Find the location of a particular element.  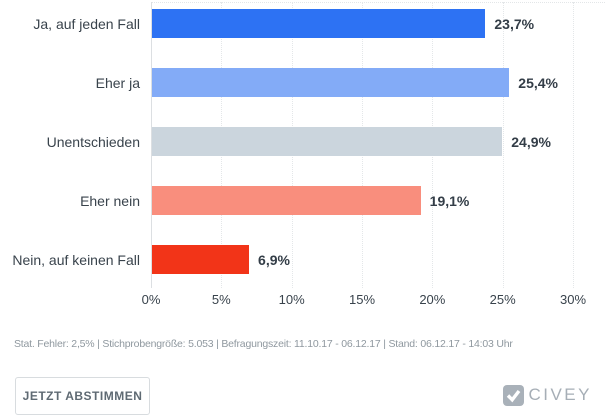

x-tick-label: 20% is located at coordinates (432, 299).